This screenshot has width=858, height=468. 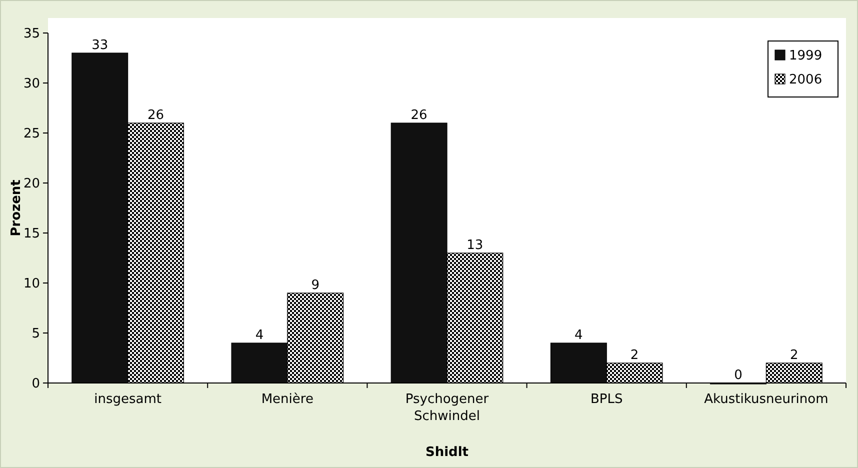 I want to click on legend-label: 2006, so click(x=805, y=80).